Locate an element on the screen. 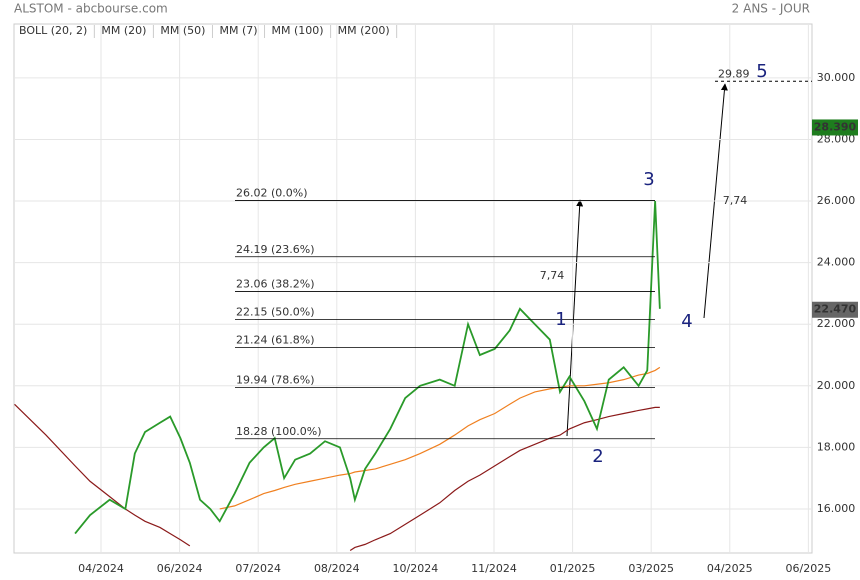  legend-entry: MM (50) is located at coordinates (182, 30).